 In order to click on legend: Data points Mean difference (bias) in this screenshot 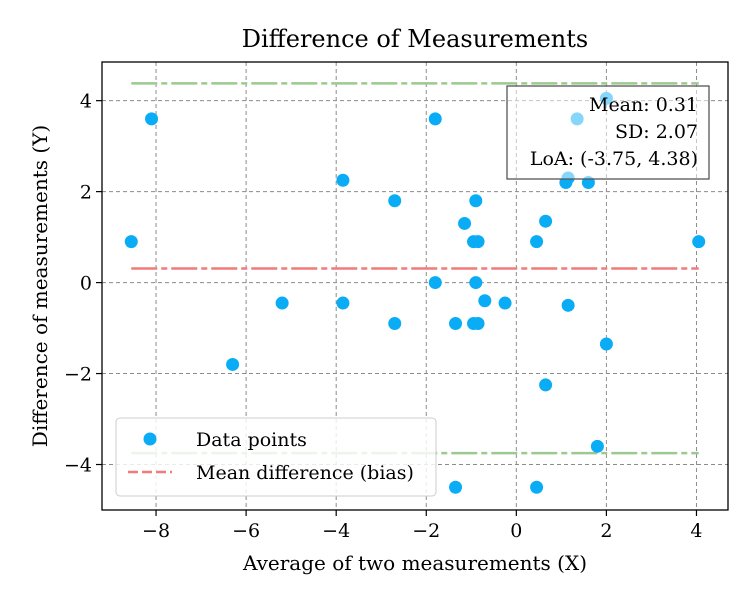, I will do `click(276, 457)`.